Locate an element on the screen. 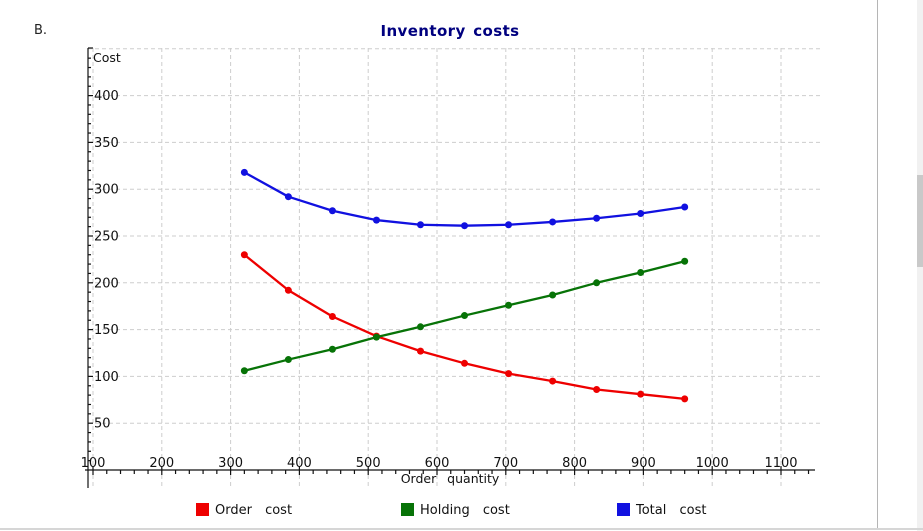 This screenshot has height=531, width=923. y-axis-label: Cost is located at coordinates (107, 57).